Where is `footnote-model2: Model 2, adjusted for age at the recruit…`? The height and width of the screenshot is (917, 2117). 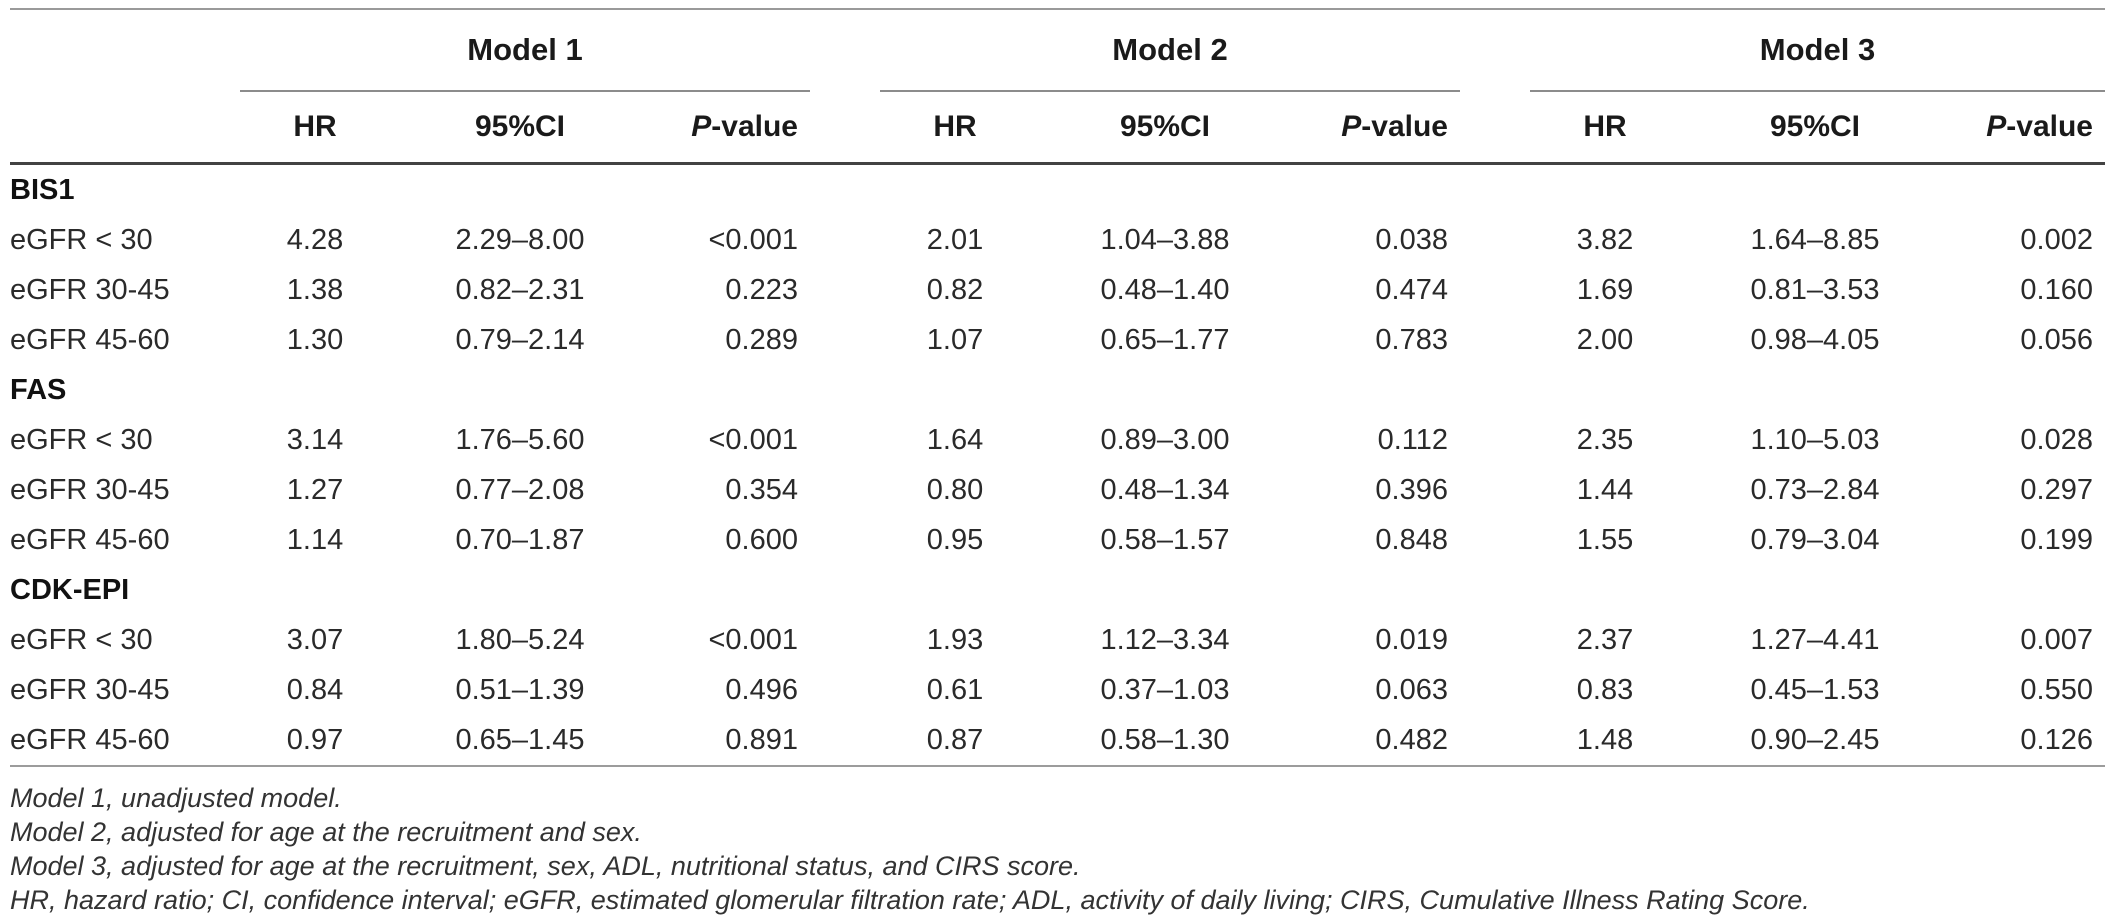 footnote-model2: Model 2, adjusted for age at the recruit… is located at coordinates (326, 832).